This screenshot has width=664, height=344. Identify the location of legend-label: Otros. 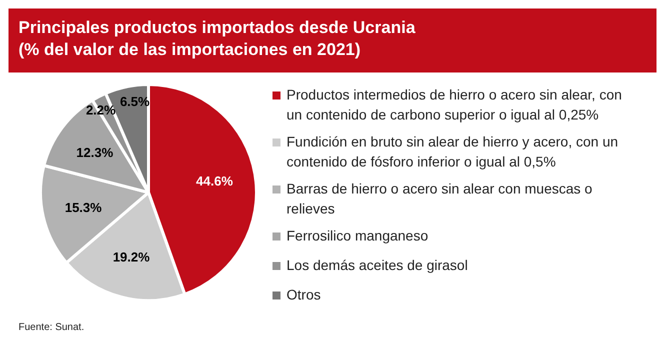
(303, 294).